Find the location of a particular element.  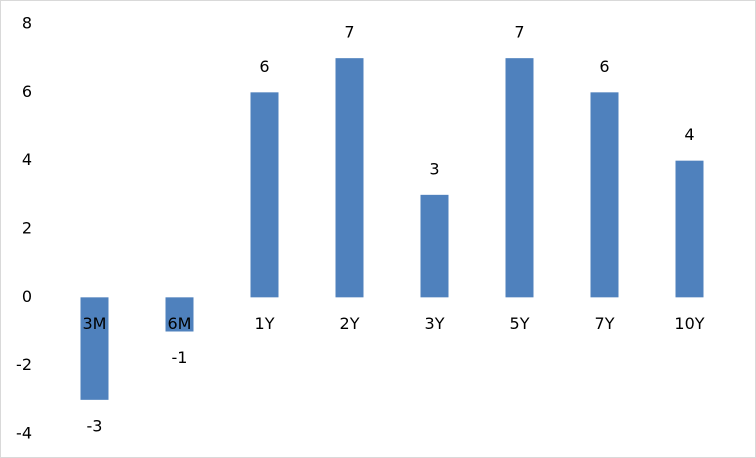

x-tick-label: 3M is located at coordinates (95, 323).